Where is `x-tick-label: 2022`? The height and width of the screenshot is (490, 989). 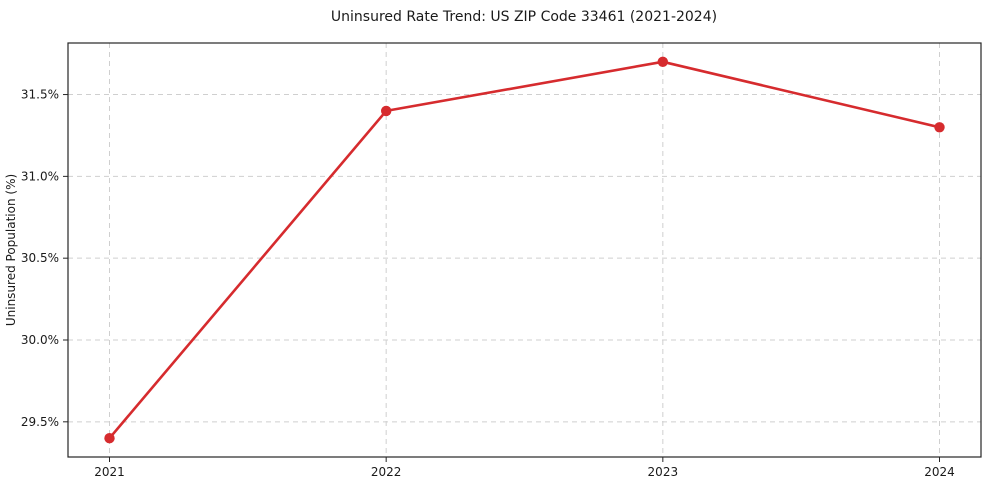
x-tick-label: 2022 is located at coordinates (386, 472).